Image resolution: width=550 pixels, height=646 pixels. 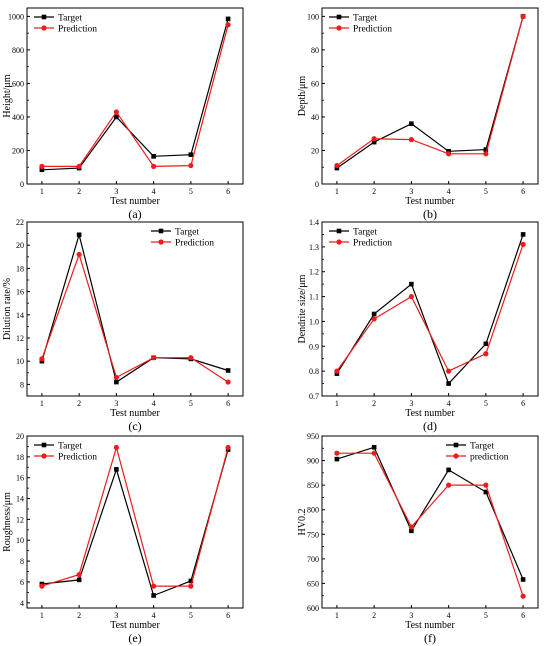 What do you see at coordinates (313, 461) in the screenshot?
I see `y-tick-label: 900` at bounding box center [313, 461].